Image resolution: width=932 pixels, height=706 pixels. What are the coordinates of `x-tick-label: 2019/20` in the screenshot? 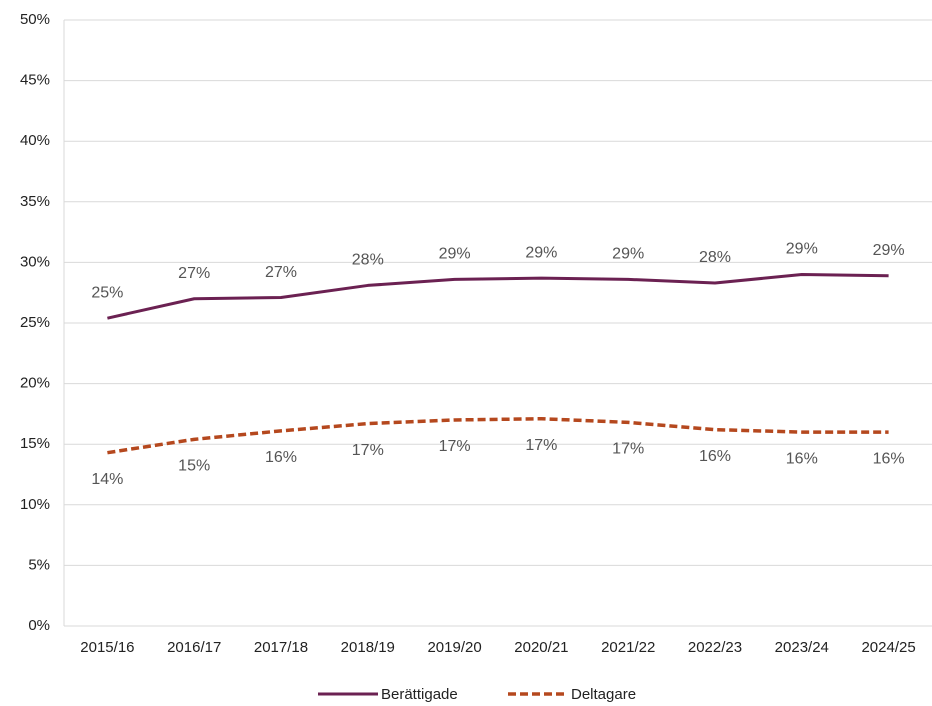 It's located at (454, 647).